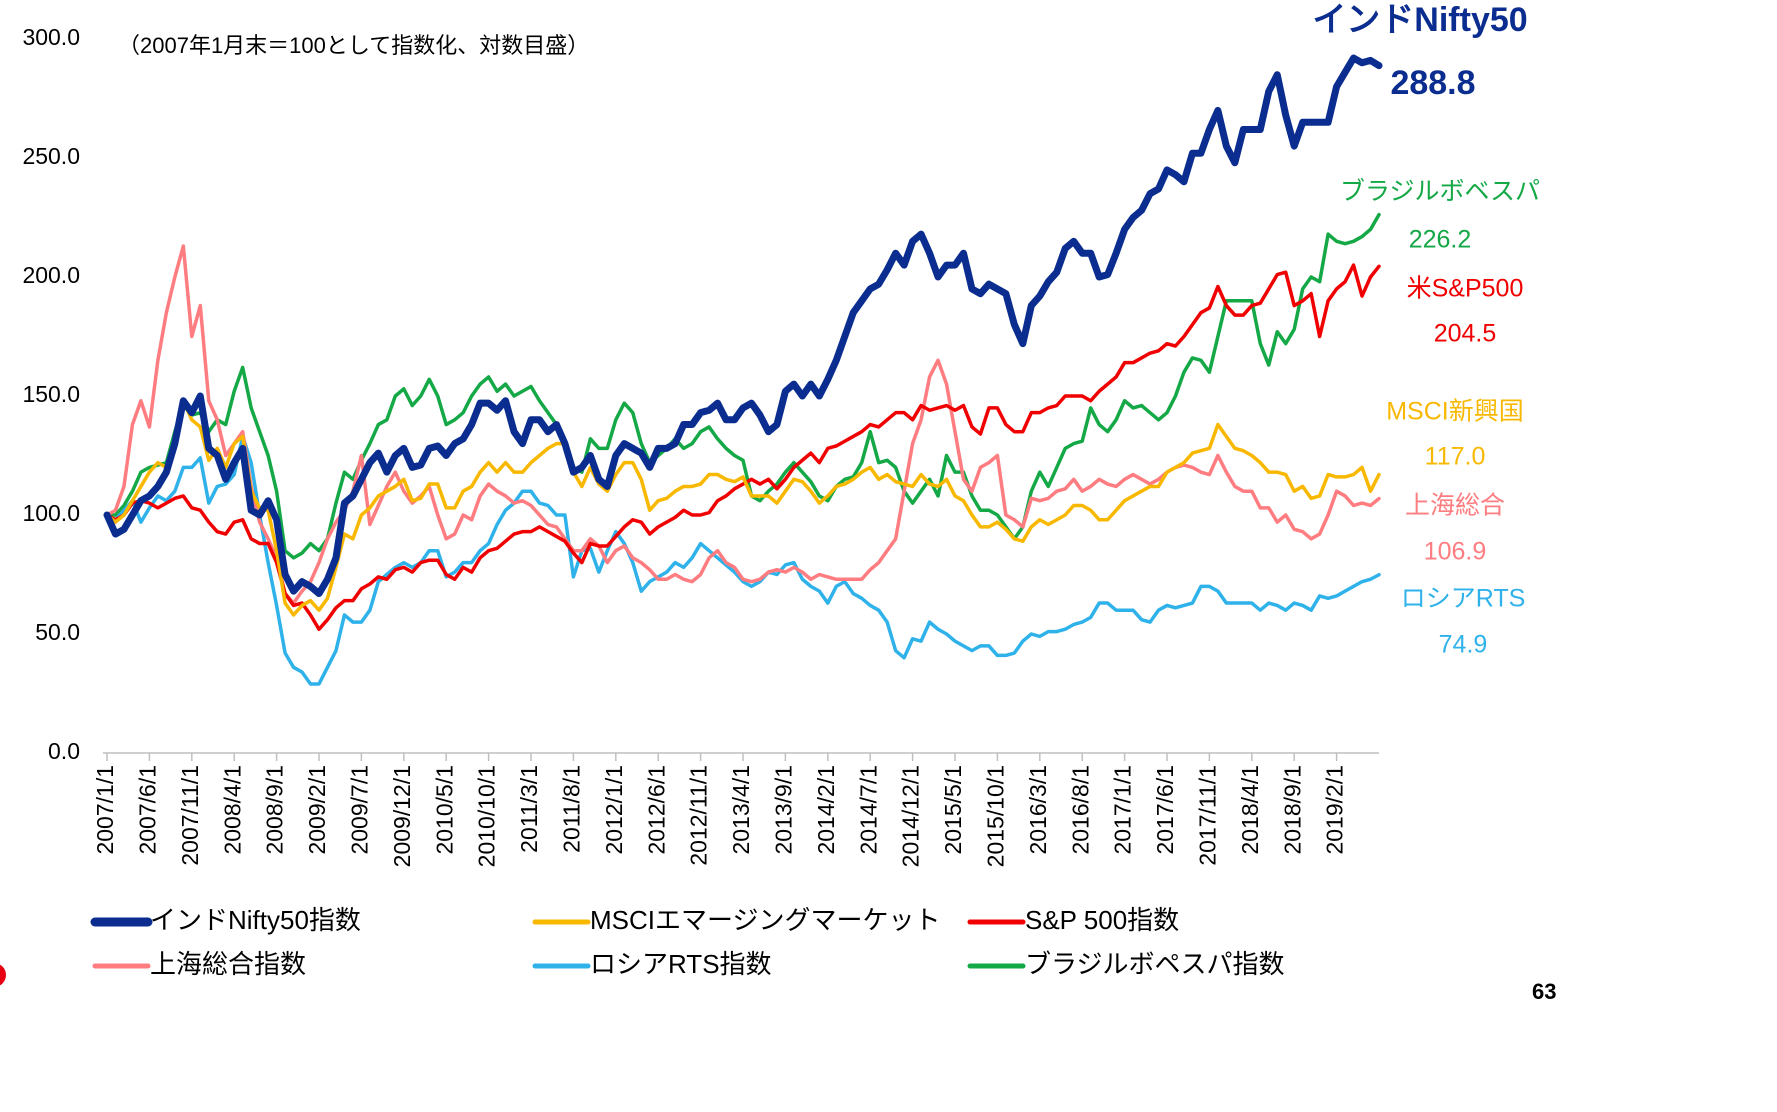 This screenshot has width=1777, height=1112. Describe the element at coordinates (1463, 645) in the screenshot. I see `end-value-label: 74.9` at that location.